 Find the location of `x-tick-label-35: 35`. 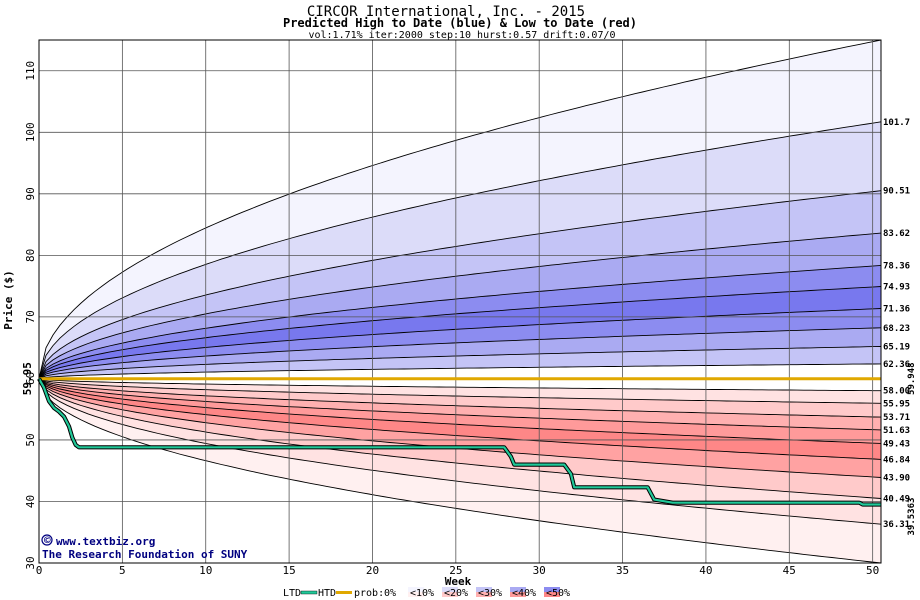

x-tick-label-35: 35 is located at coordinates (622, 570).